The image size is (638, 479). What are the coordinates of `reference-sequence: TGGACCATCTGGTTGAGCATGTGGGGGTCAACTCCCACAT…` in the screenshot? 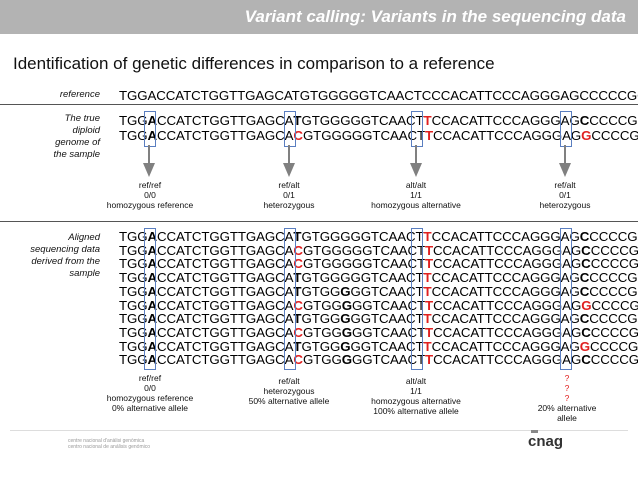 It's located at (378, 95).